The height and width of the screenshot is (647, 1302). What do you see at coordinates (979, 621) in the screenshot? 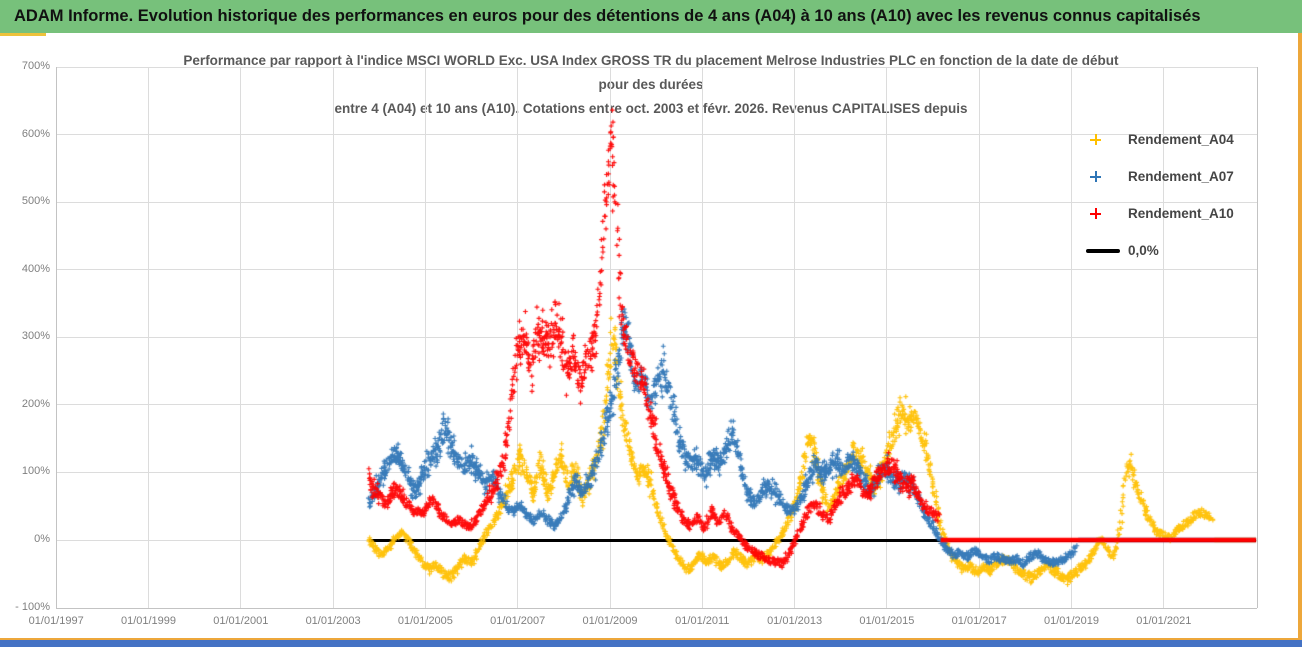
I see `x-axis-tick: 01/01/2017` at bounding box center [979, 621].